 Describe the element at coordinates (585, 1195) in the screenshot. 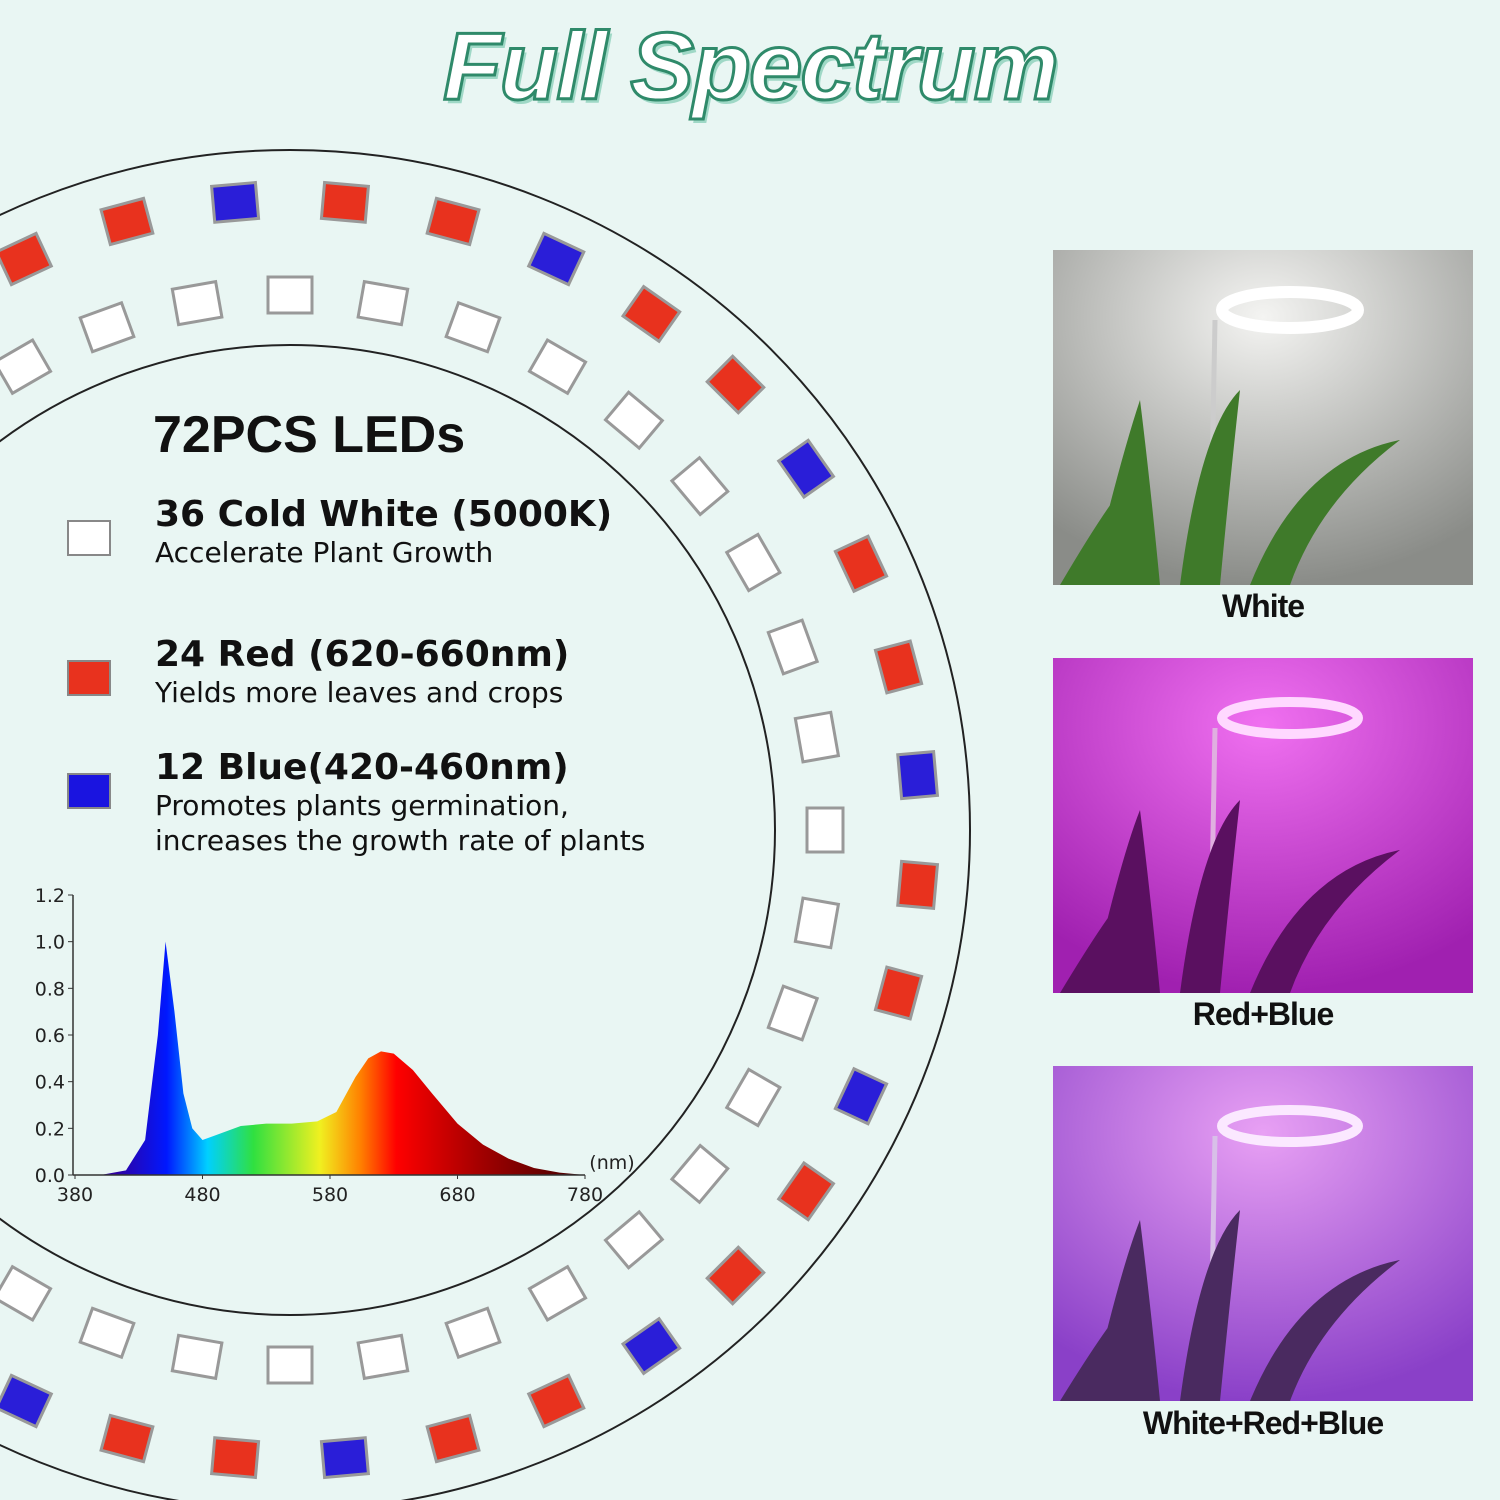

I see `x-tick-label: 780` at that location.